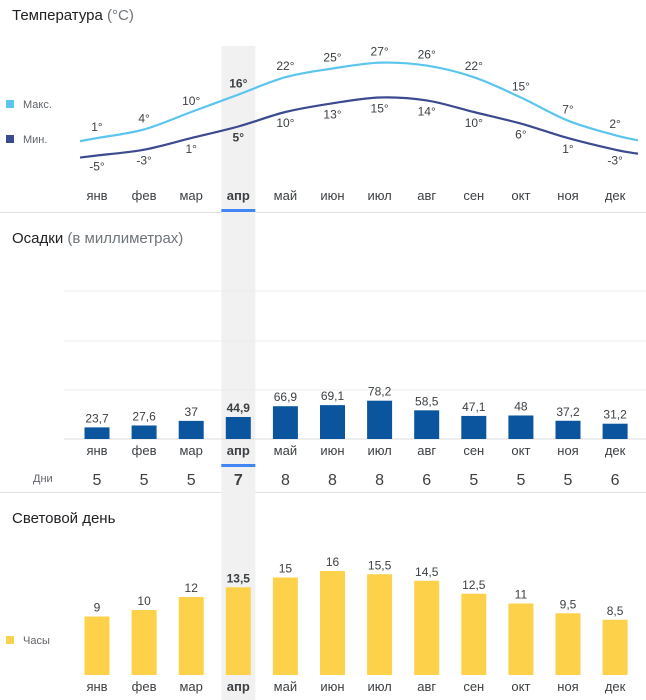  I want to click on precipitation-days-label: Дни, so click(43, 479).